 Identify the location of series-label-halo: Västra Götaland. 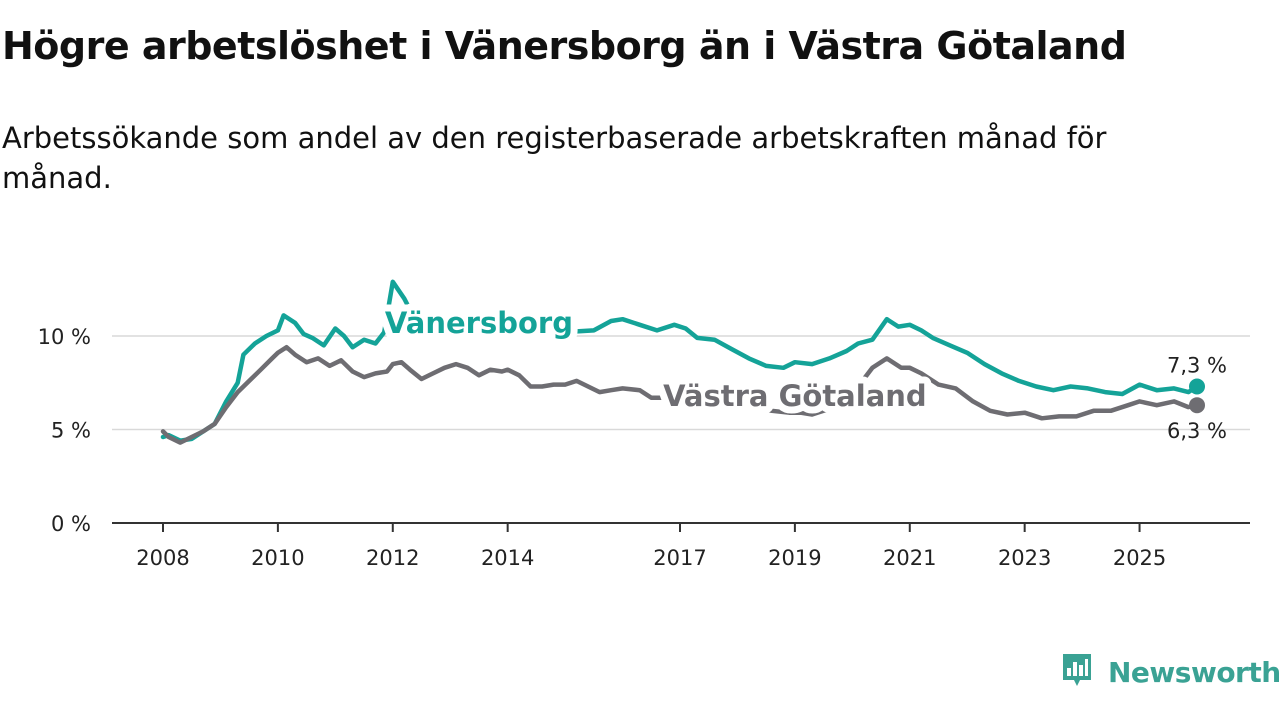
(795, 396).